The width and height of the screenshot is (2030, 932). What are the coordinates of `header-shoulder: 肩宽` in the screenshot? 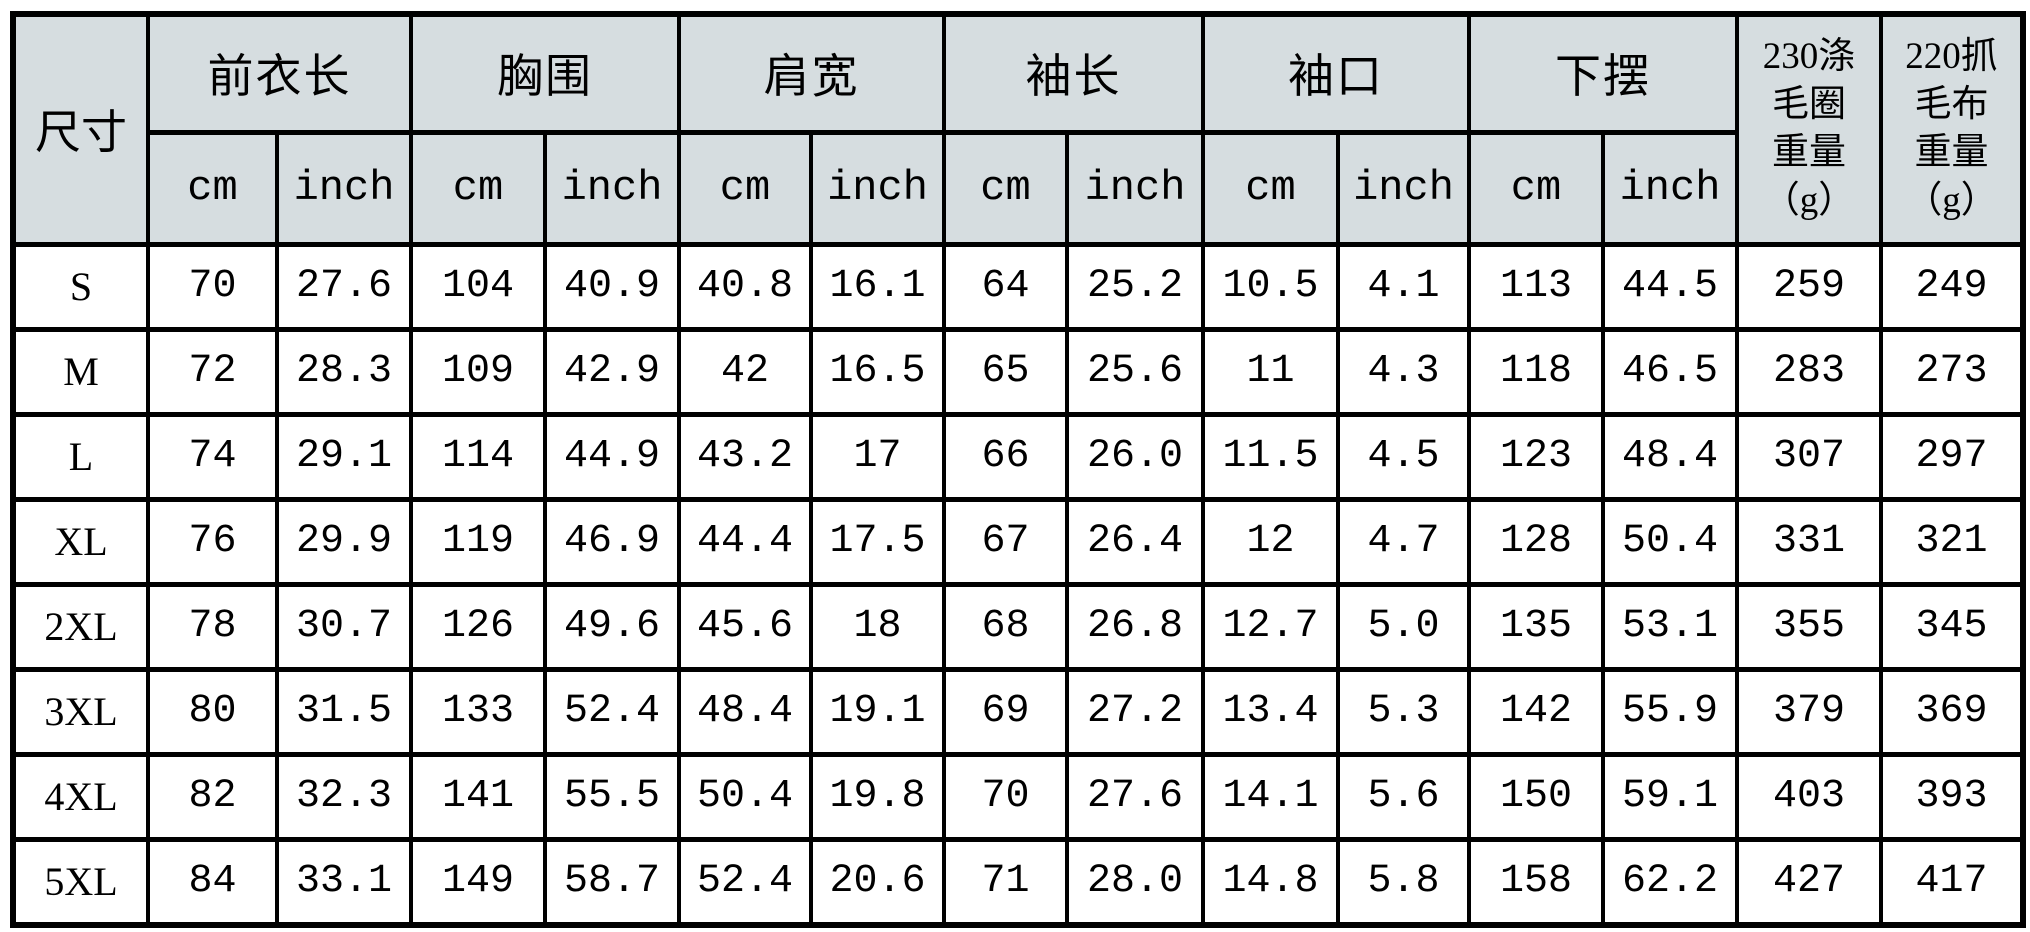 It's located at (811, 73).